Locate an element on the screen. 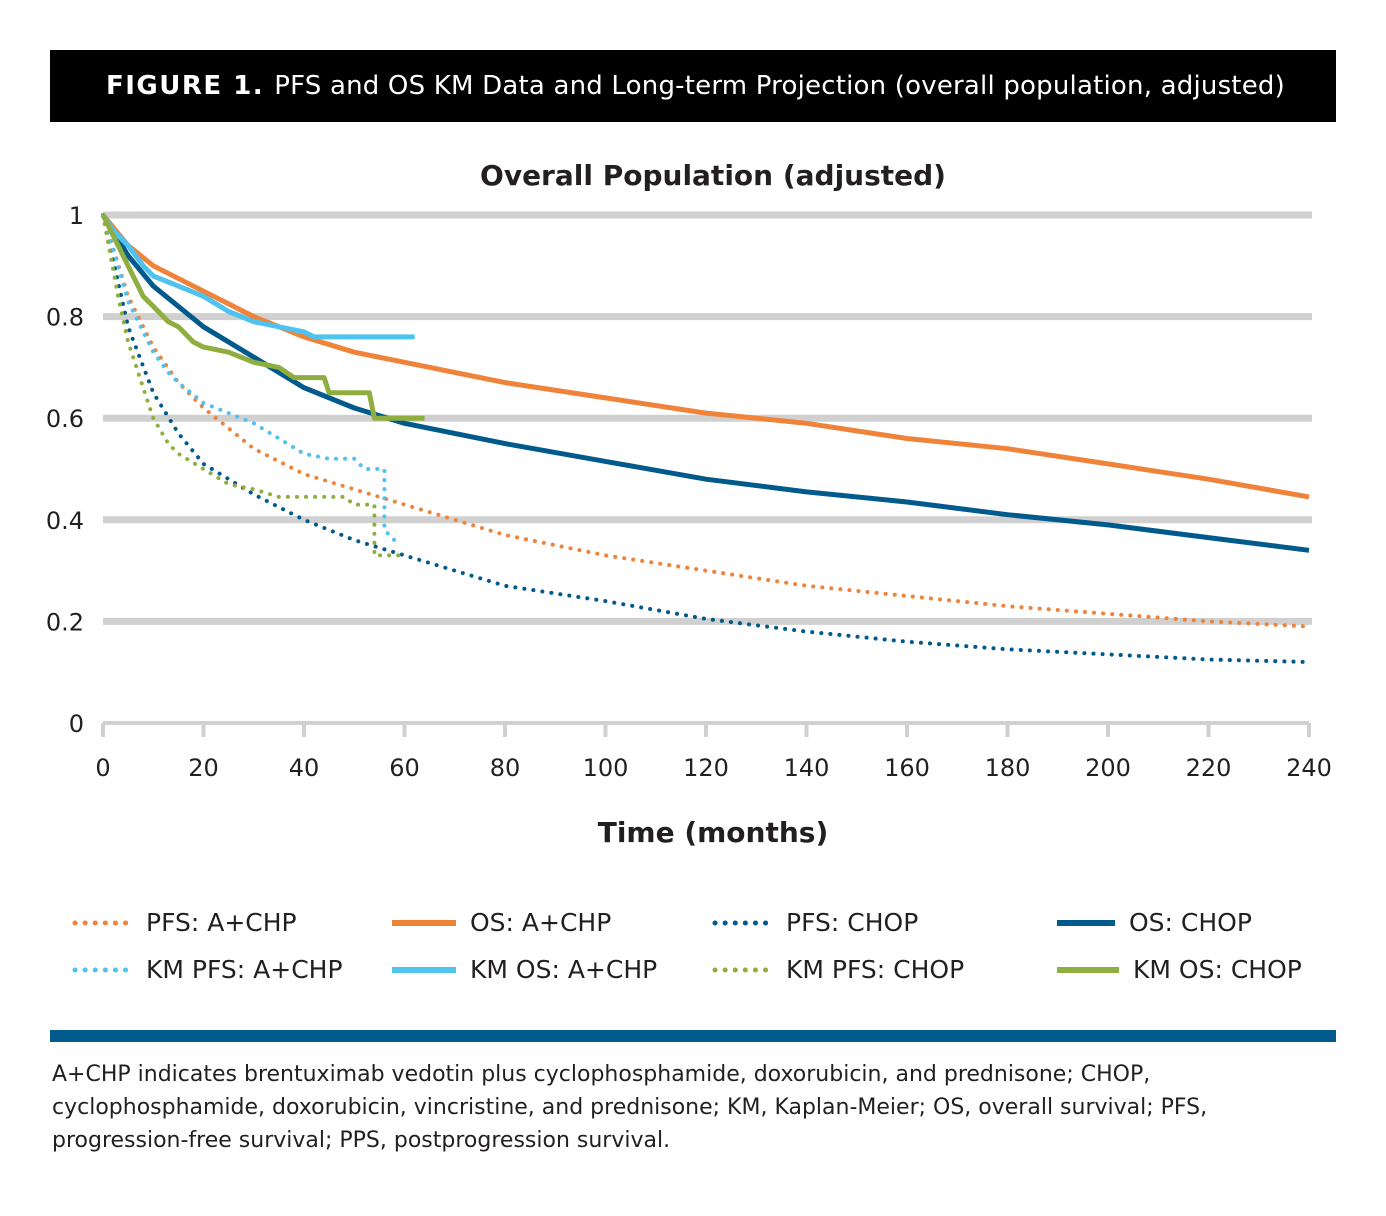  y-tick-label: 1 is located at coordinates (76, 216).